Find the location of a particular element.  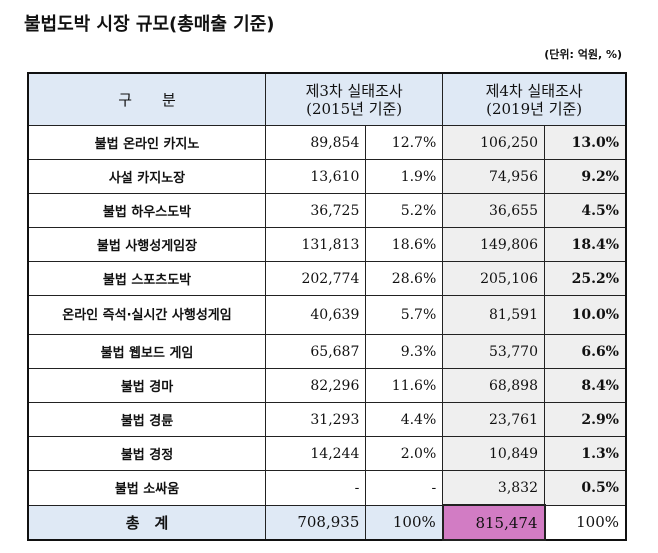

share-2015: 5.2% is located at coordinates (404, 210).